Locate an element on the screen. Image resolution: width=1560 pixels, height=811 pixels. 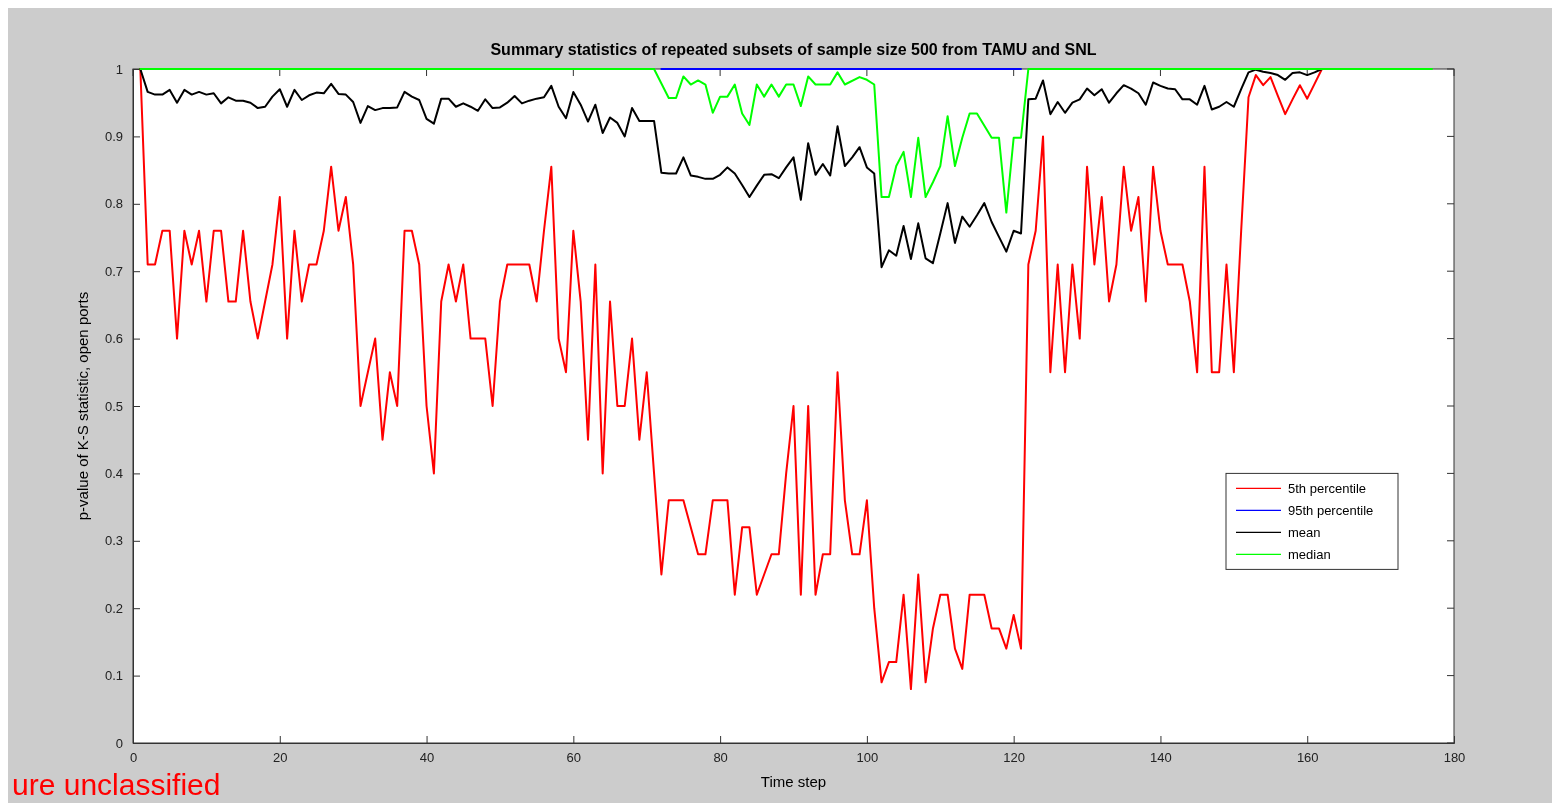
y-tick-label: 0.2 is located at coordinates (113, 608).